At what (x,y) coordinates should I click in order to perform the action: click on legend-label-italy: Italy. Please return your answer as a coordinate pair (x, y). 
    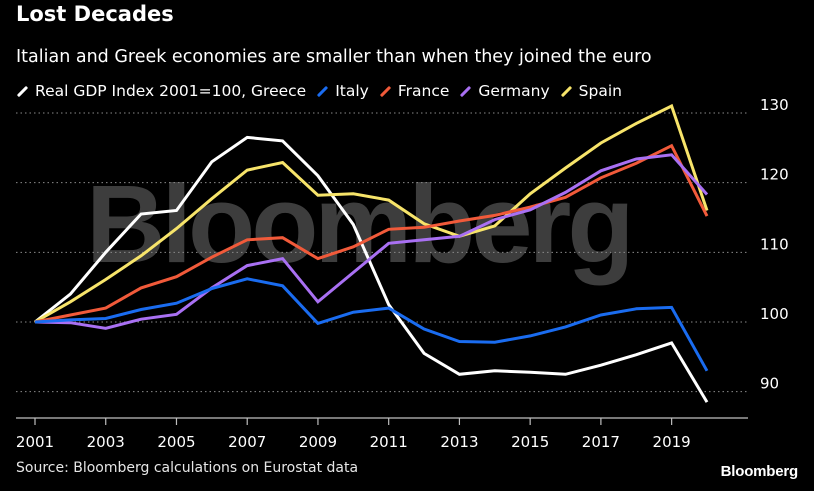
    Looking at the image, I should click on (352, 91).